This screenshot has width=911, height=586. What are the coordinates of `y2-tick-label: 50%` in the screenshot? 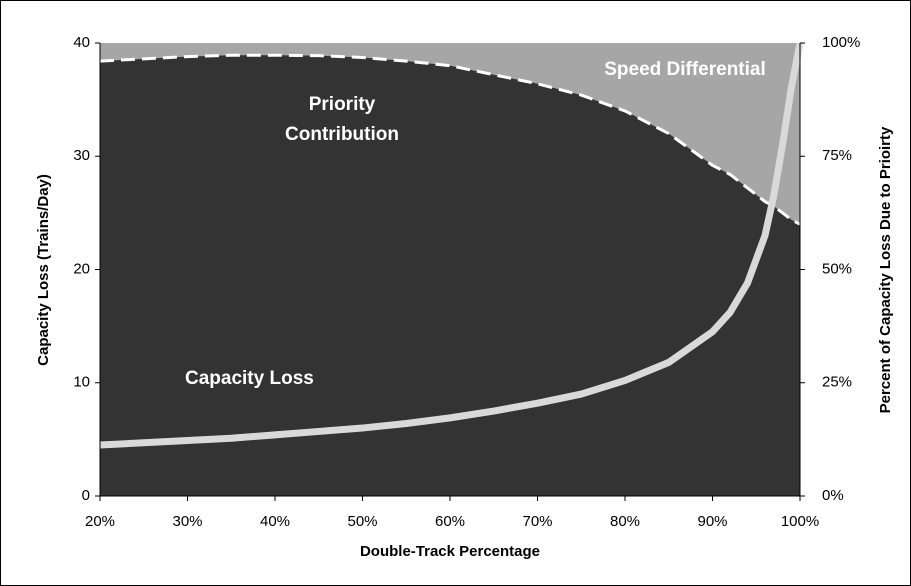 It's located at (837, 268).